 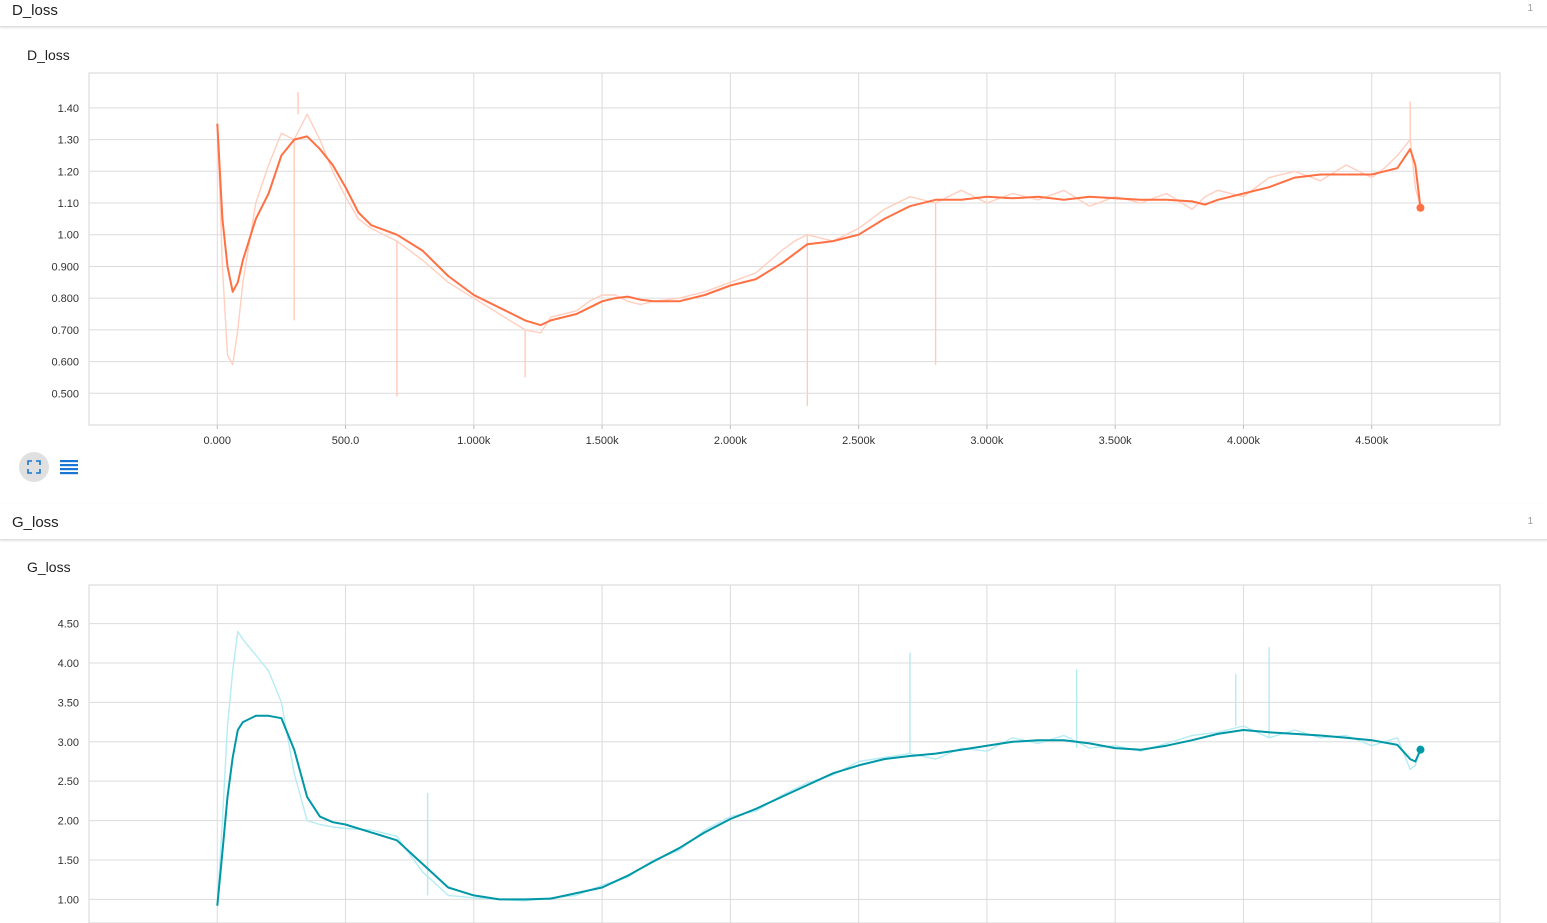 I want to click on x-tick-label: 3.000k, so click(x=987, y=441).